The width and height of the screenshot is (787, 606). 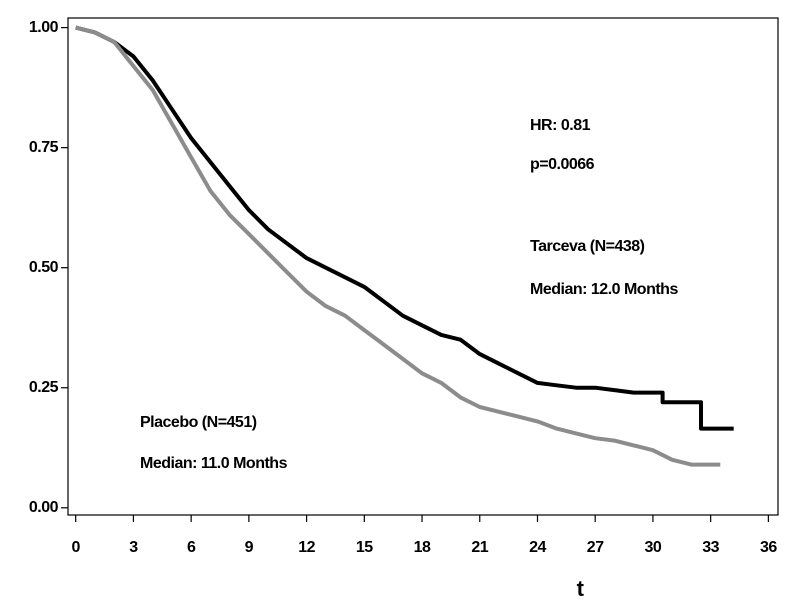 I want to click on x-tick-label: 36, so click(x=768, y=547).